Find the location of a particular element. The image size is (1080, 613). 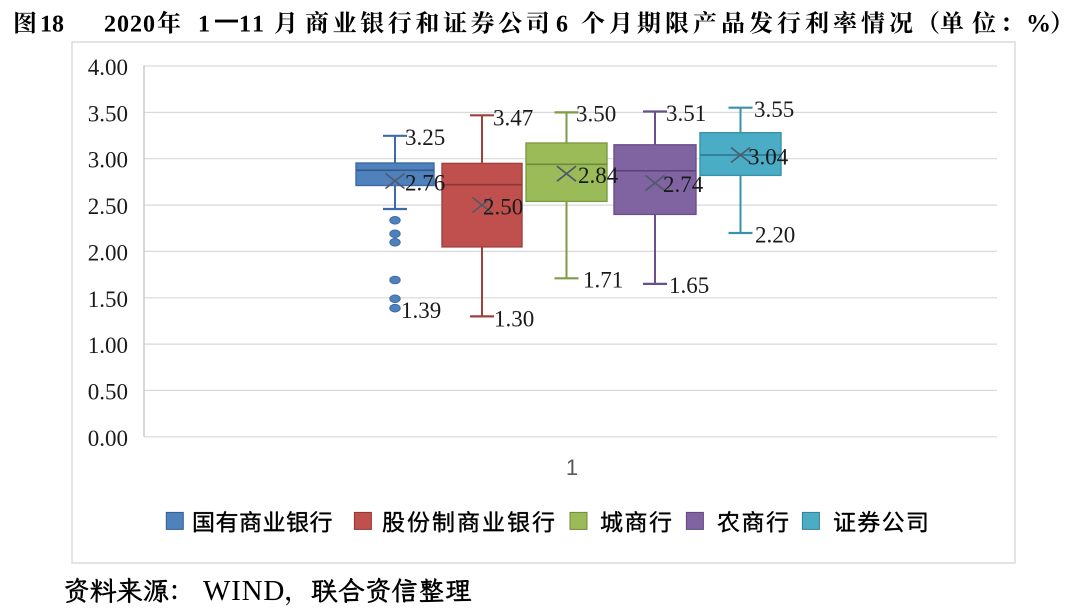

svg-text: 3.51 is located at coordinates (686, 113).